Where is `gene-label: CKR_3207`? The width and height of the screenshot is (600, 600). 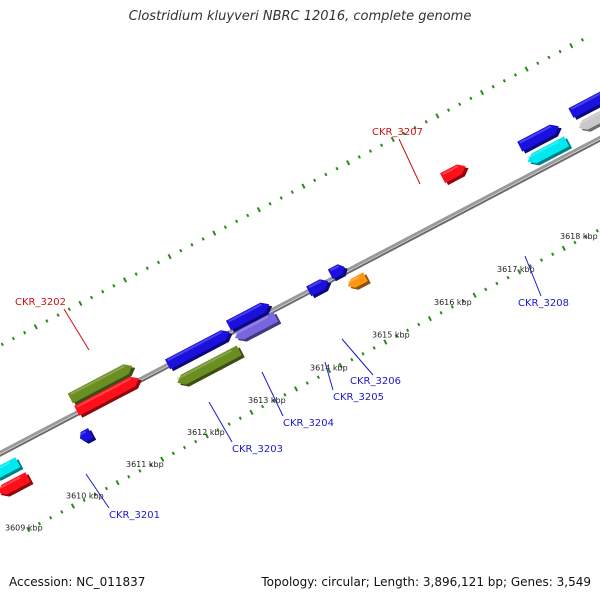
gene-label: CKR_3207 is located at coordinates (397, 132).